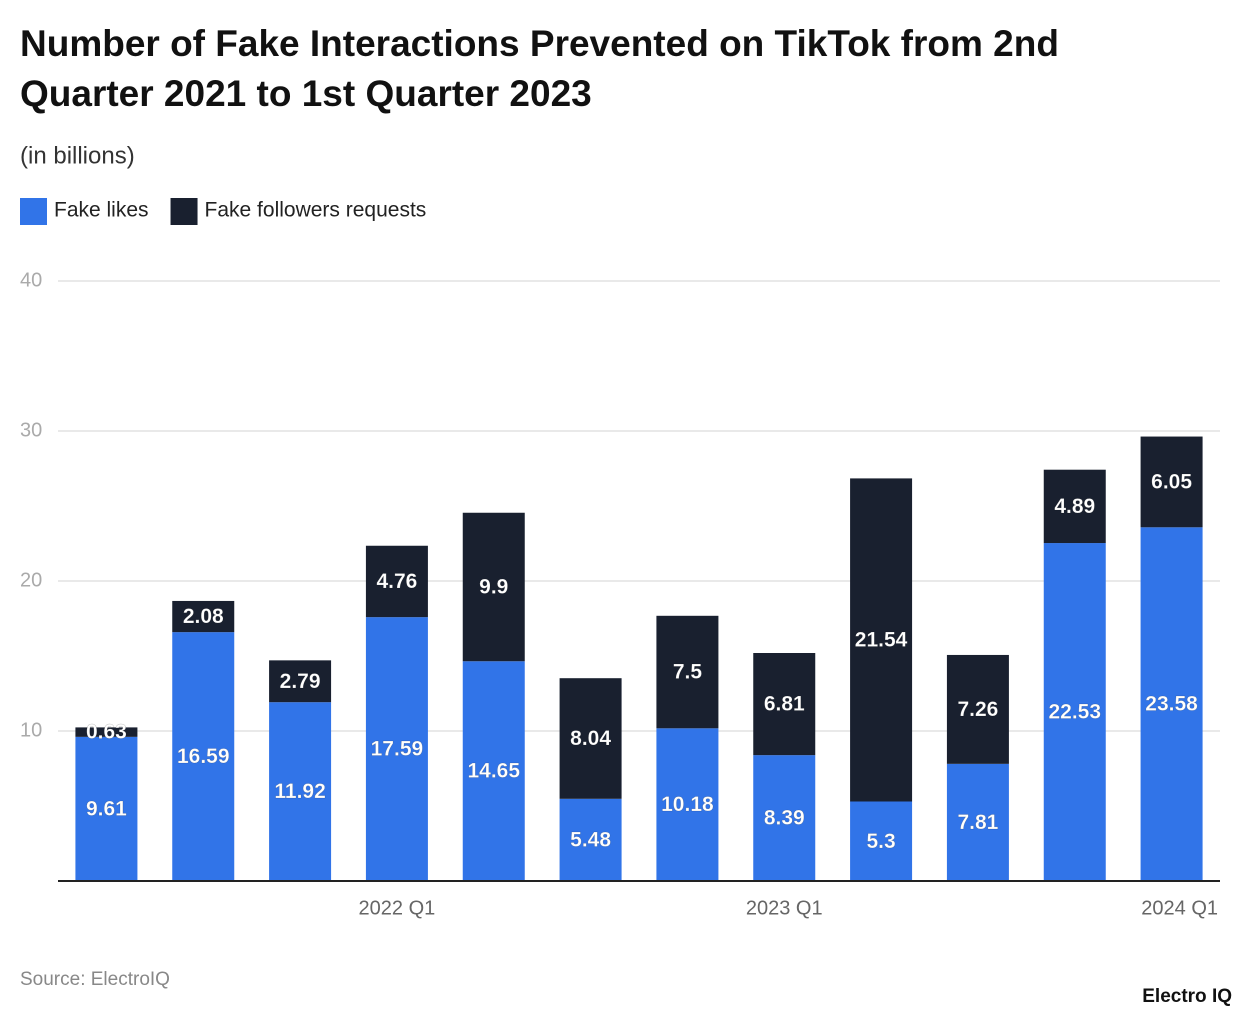 This screenshot has height=1021, width=1240. Describe the element at coordinates (31, 430) in the screenshot. I see `y-tick-label: 30` at that location.